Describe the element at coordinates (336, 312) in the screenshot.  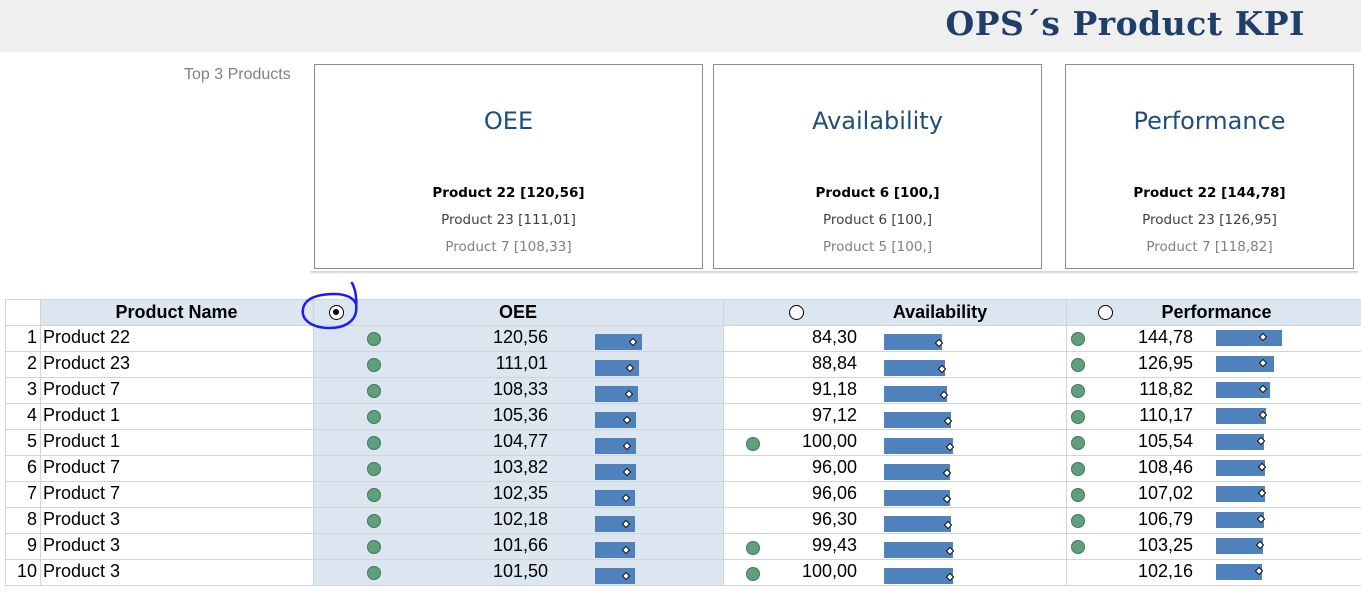
I see `oee-radio-button` at that location.